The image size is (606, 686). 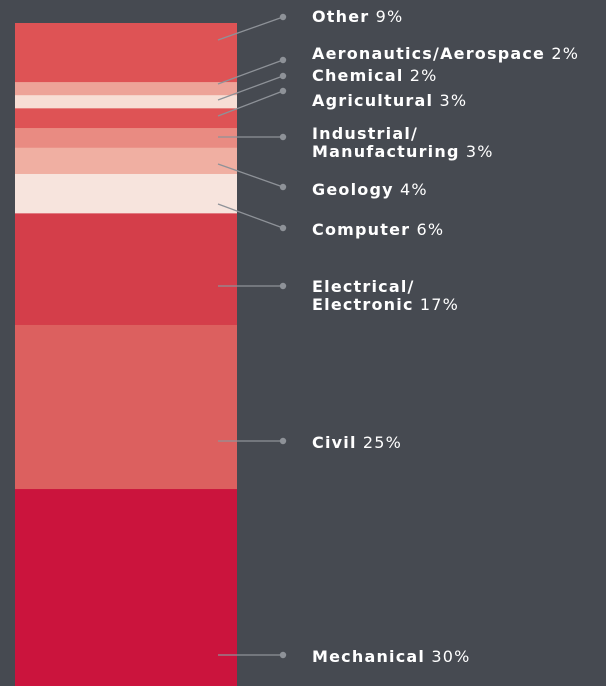 I want to click on leader-dot-computer, so click(x=283, y=228).